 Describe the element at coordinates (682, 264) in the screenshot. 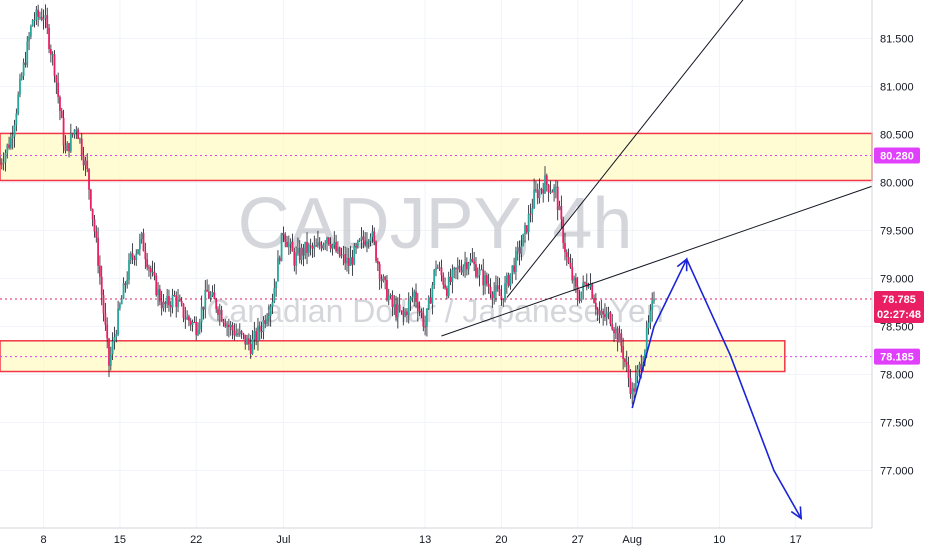

I see `forecast-arrowhead` at that location.